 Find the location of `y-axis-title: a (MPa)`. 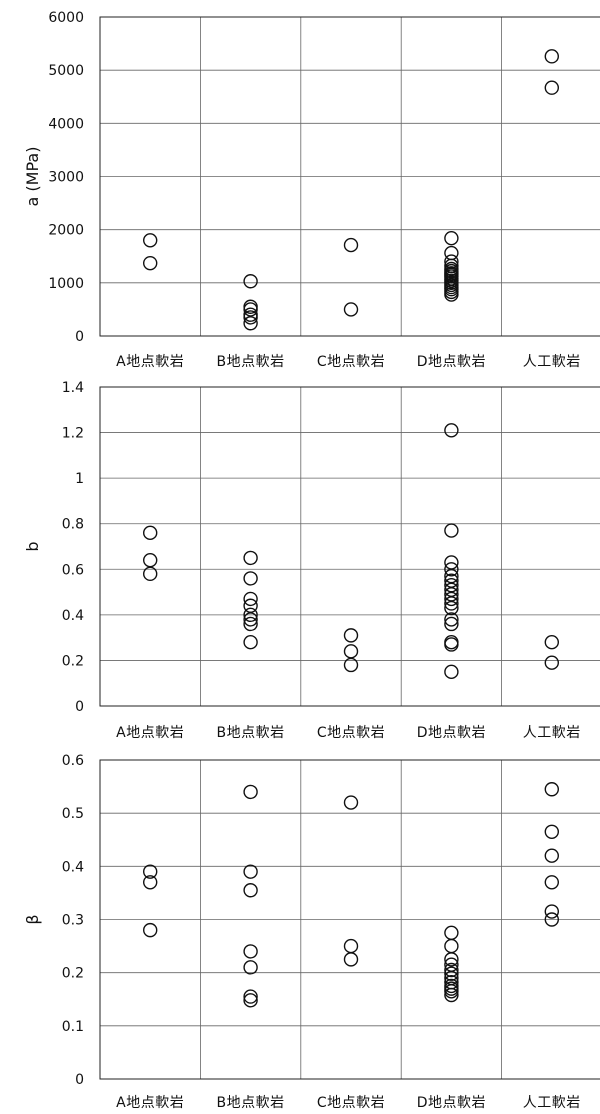

y-axis-title: a (MPa) is located at coordinates (32, 177).